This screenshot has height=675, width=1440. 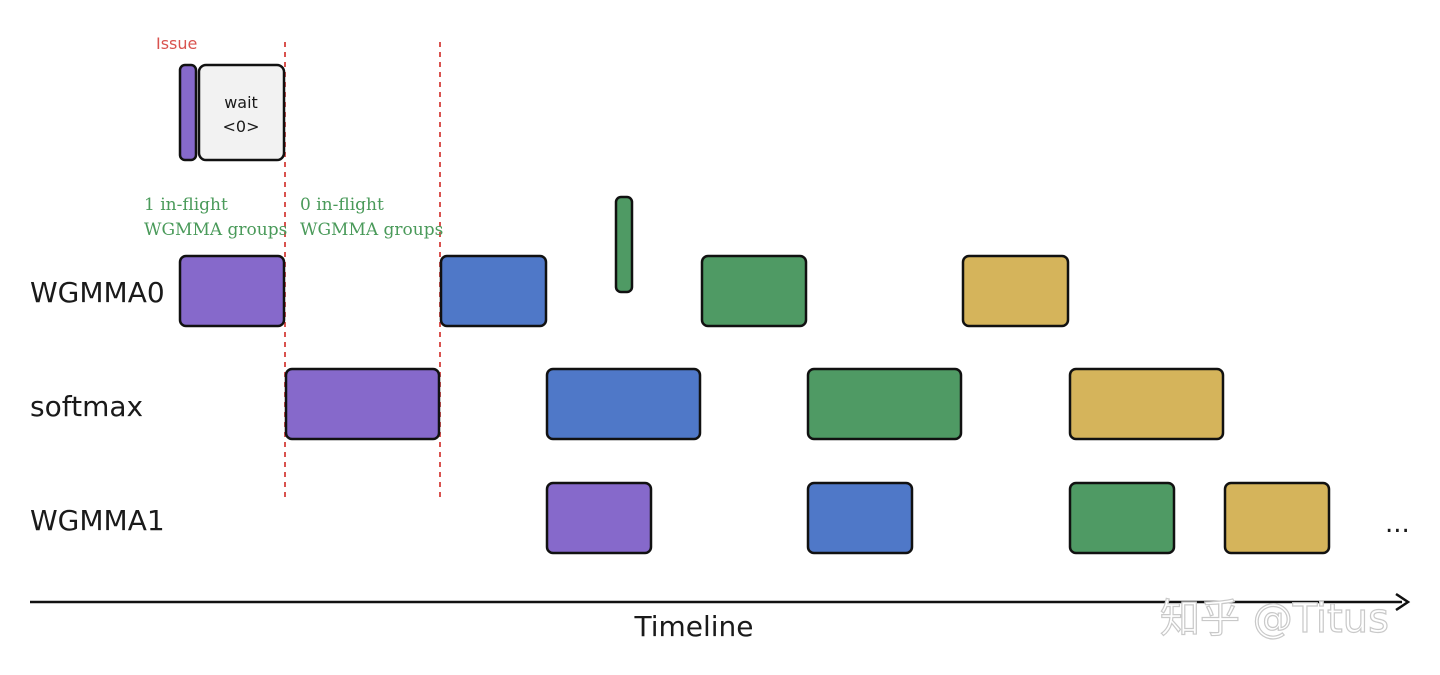 I want to click on block-softmax-blue, so click(x=623, y=404).